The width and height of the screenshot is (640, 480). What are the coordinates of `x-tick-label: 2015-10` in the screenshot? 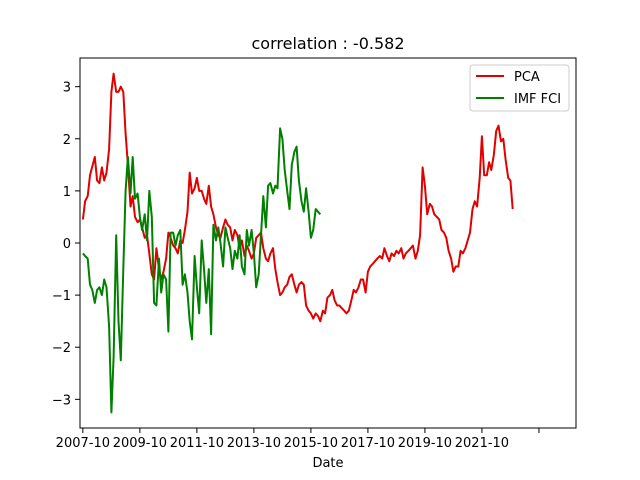 It's located at (311, 443).